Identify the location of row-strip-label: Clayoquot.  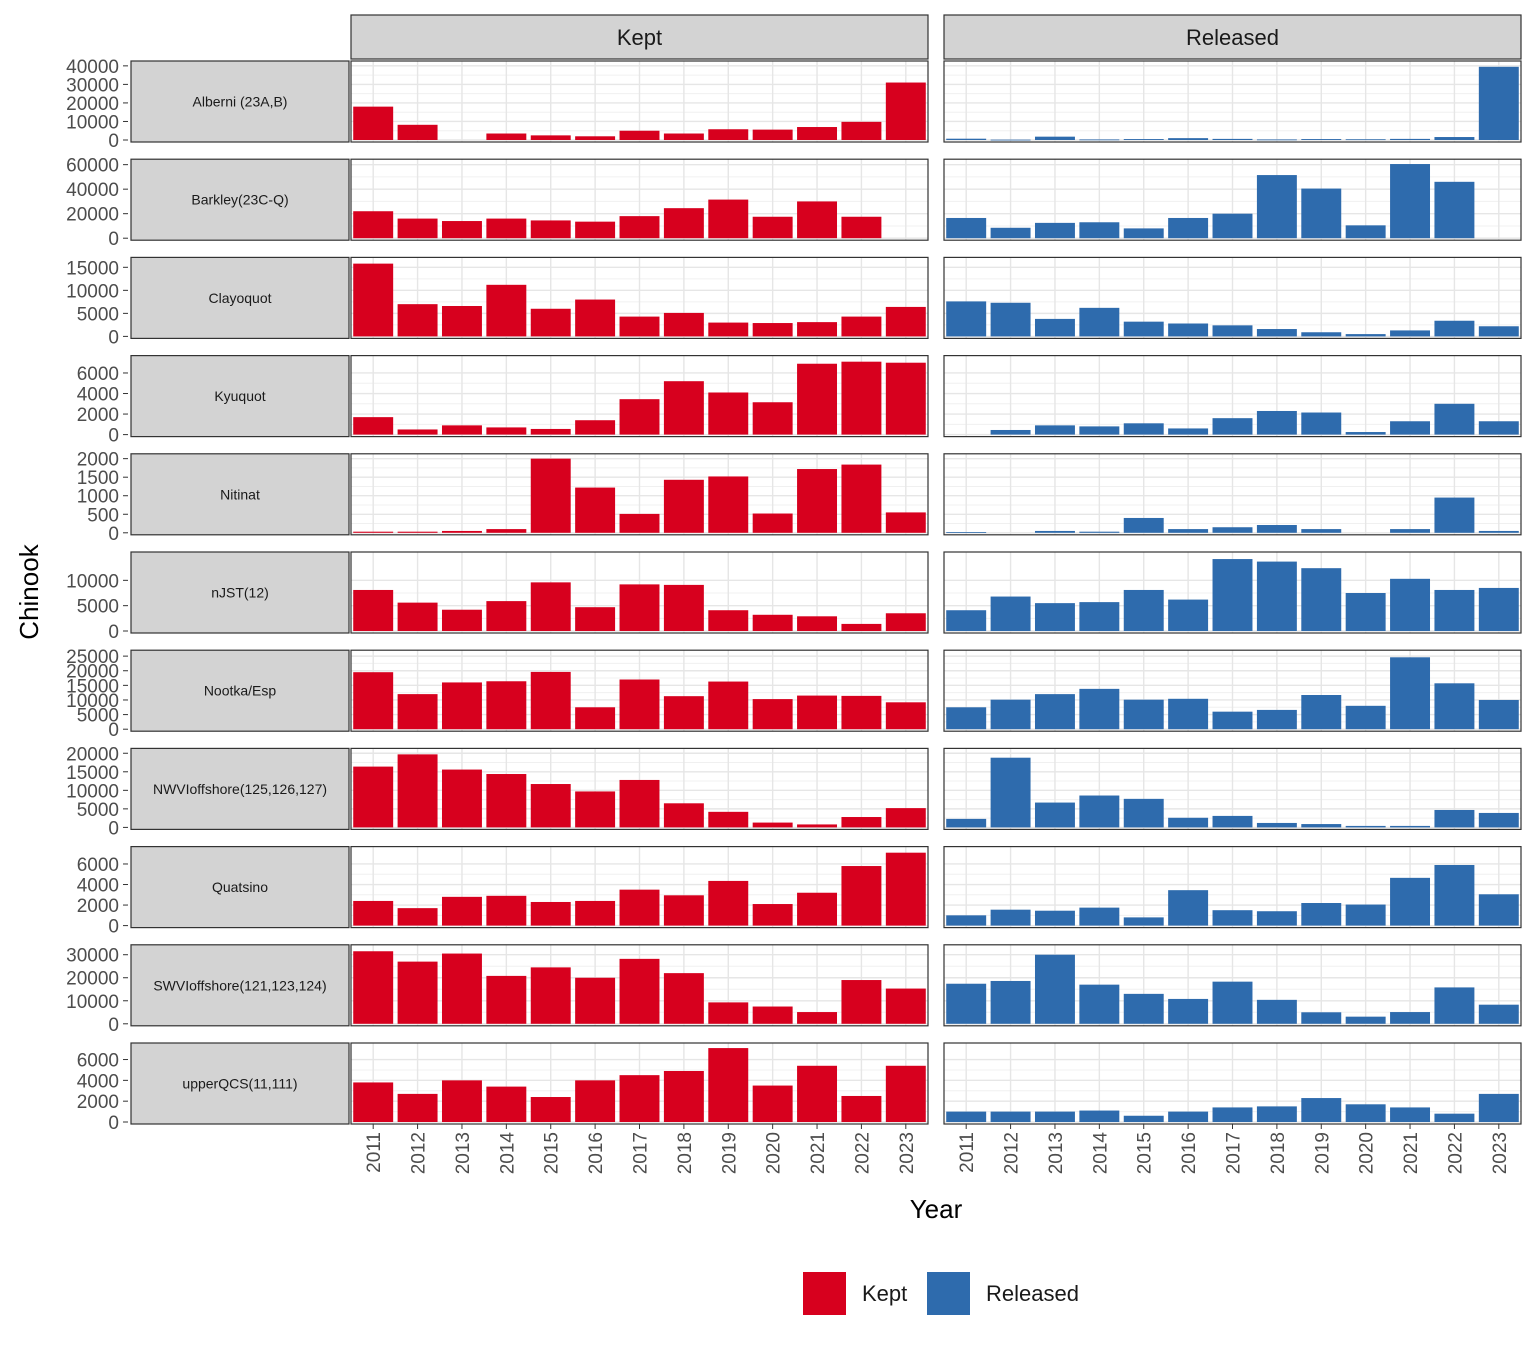
(239, 298).